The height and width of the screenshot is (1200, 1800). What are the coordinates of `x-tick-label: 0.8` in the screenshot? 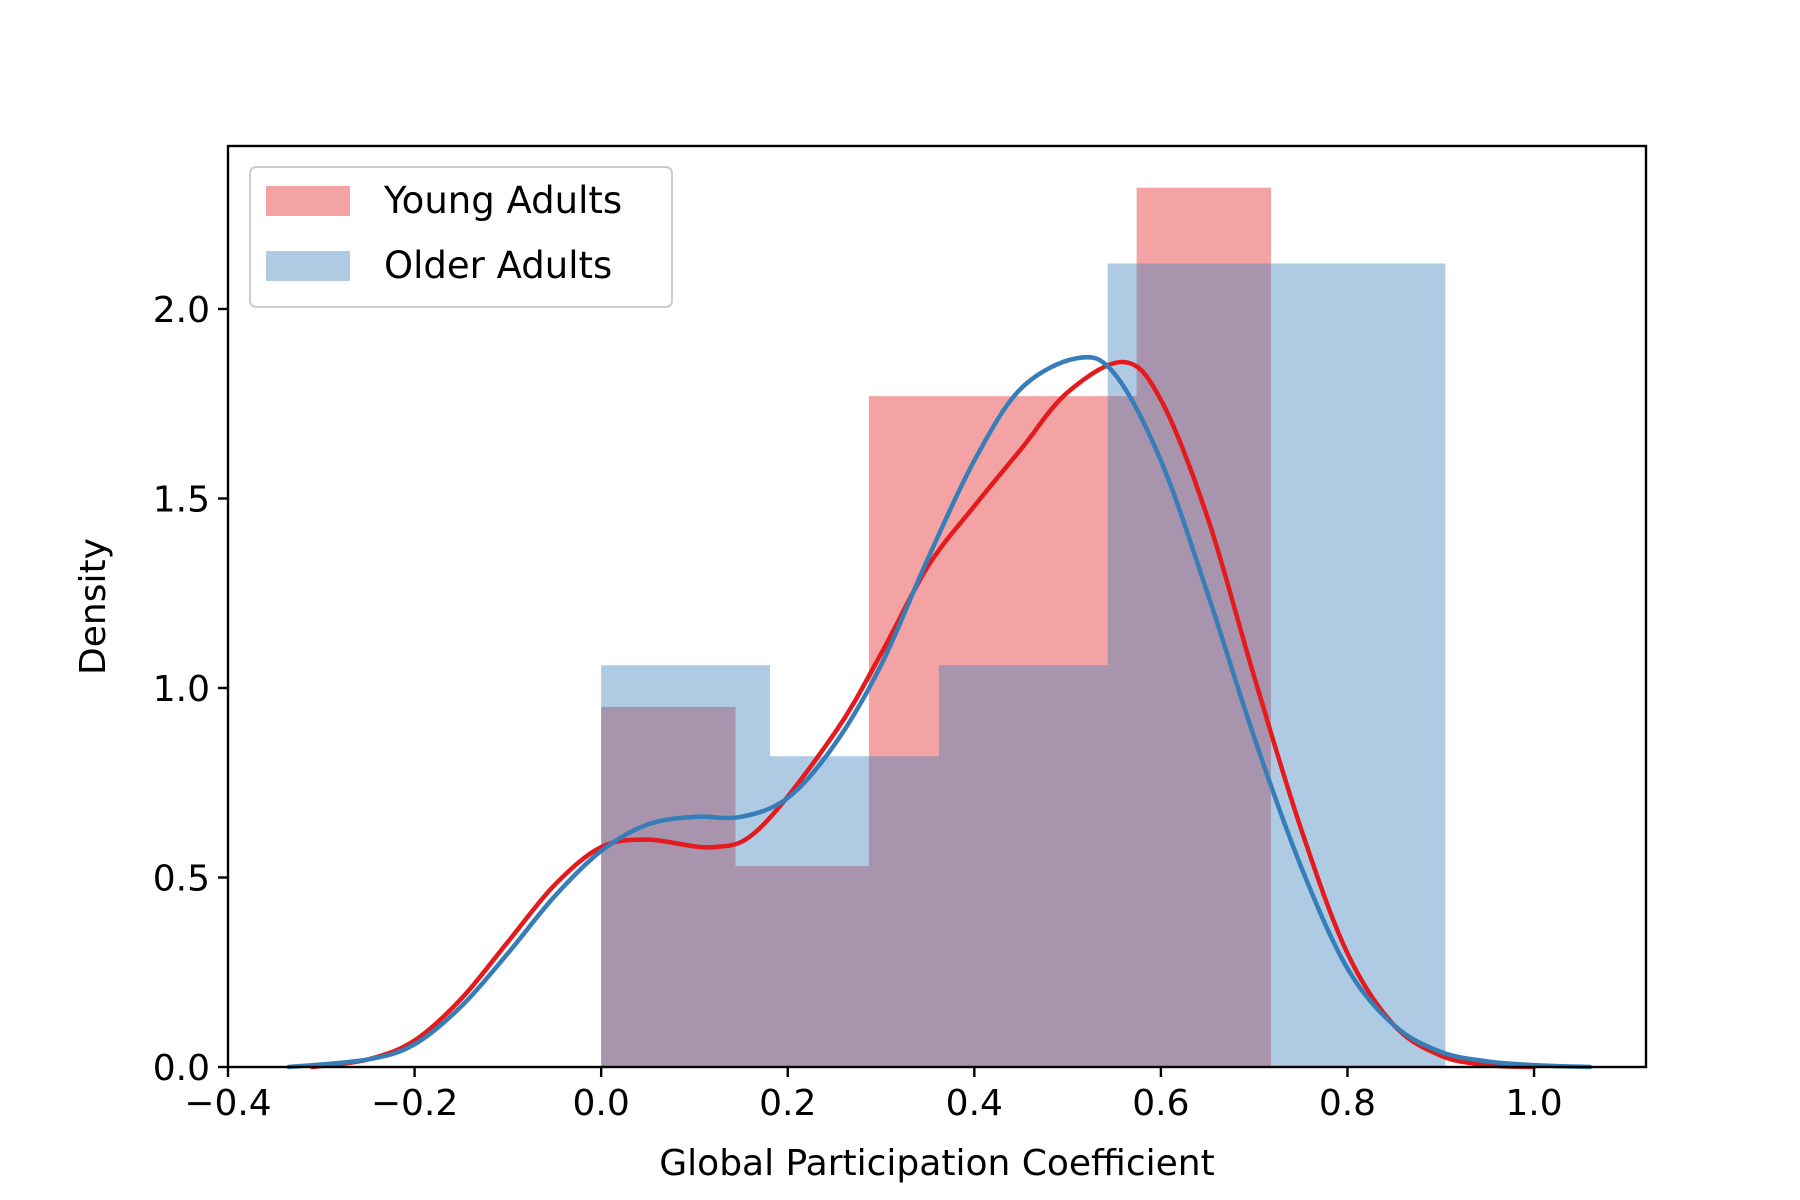 It's located at (1347, 1103).